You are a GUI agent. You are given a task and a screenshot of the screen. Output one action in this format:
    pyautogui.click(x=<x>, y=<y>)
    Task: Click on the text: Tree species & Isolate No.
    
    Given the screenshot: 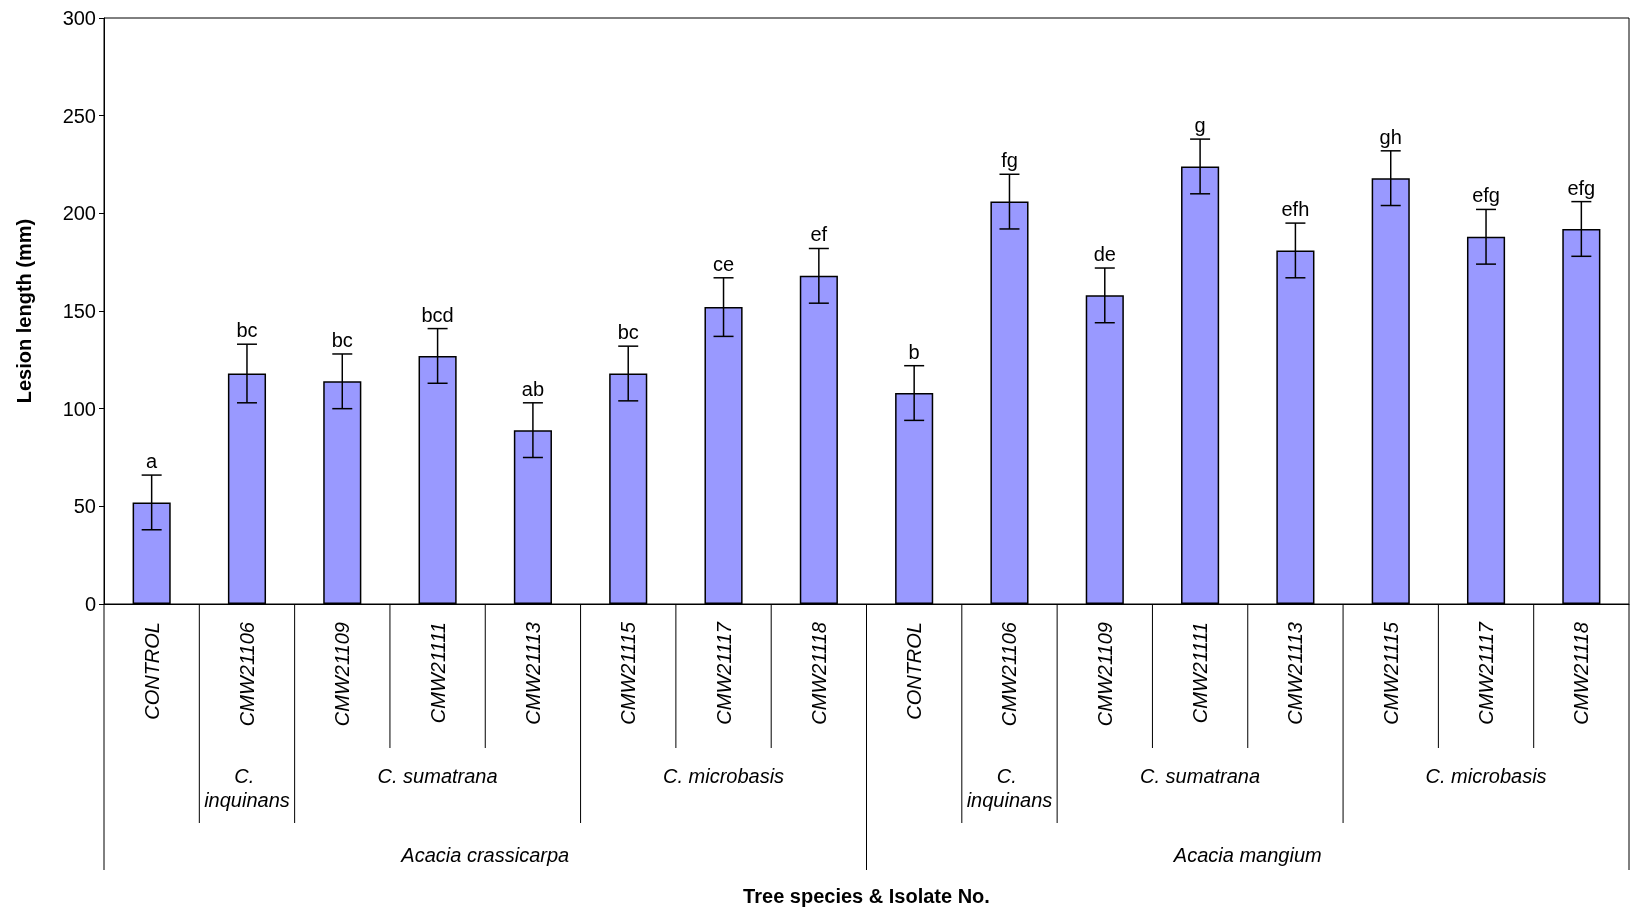 What is the action you would take?
    pyautogui.click(x=866, y=896)
    